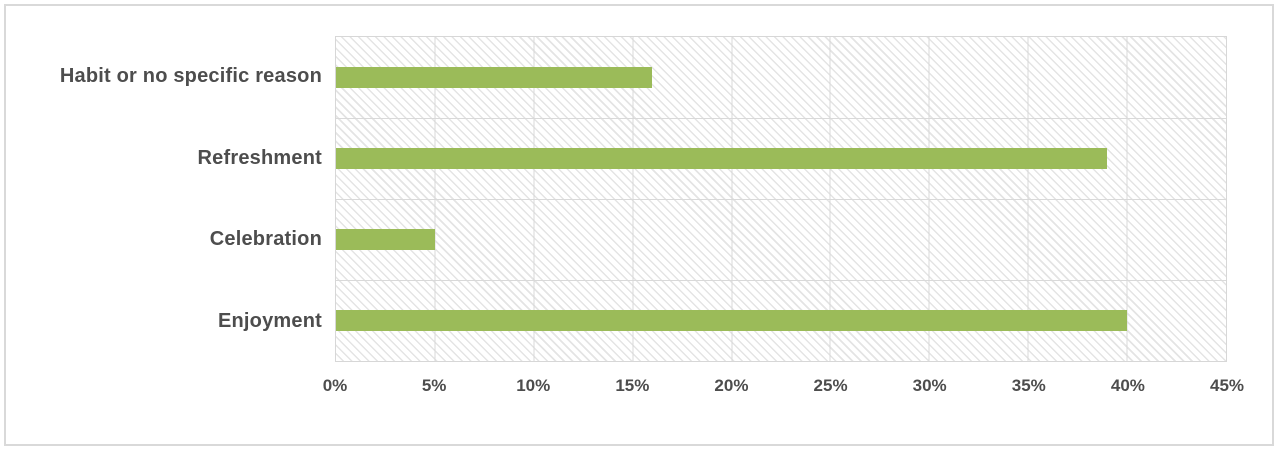  What do you see at coordinates (722, 158) in the screenshot?
I see `bar-refreshment` at bounding box center [722, 158].